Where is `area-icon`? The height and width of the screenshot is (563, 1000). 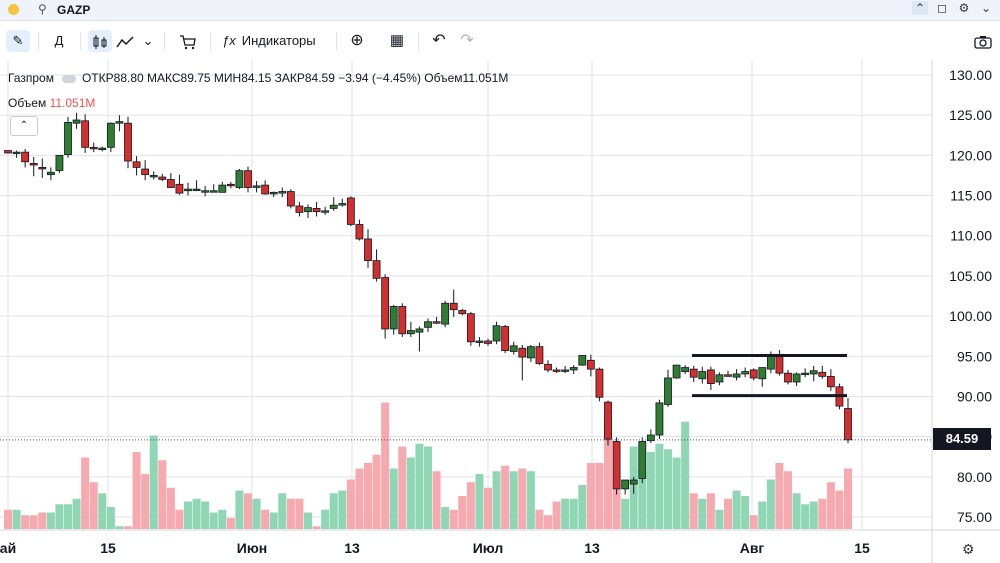
area-icon is located at coordinates (125, 41).